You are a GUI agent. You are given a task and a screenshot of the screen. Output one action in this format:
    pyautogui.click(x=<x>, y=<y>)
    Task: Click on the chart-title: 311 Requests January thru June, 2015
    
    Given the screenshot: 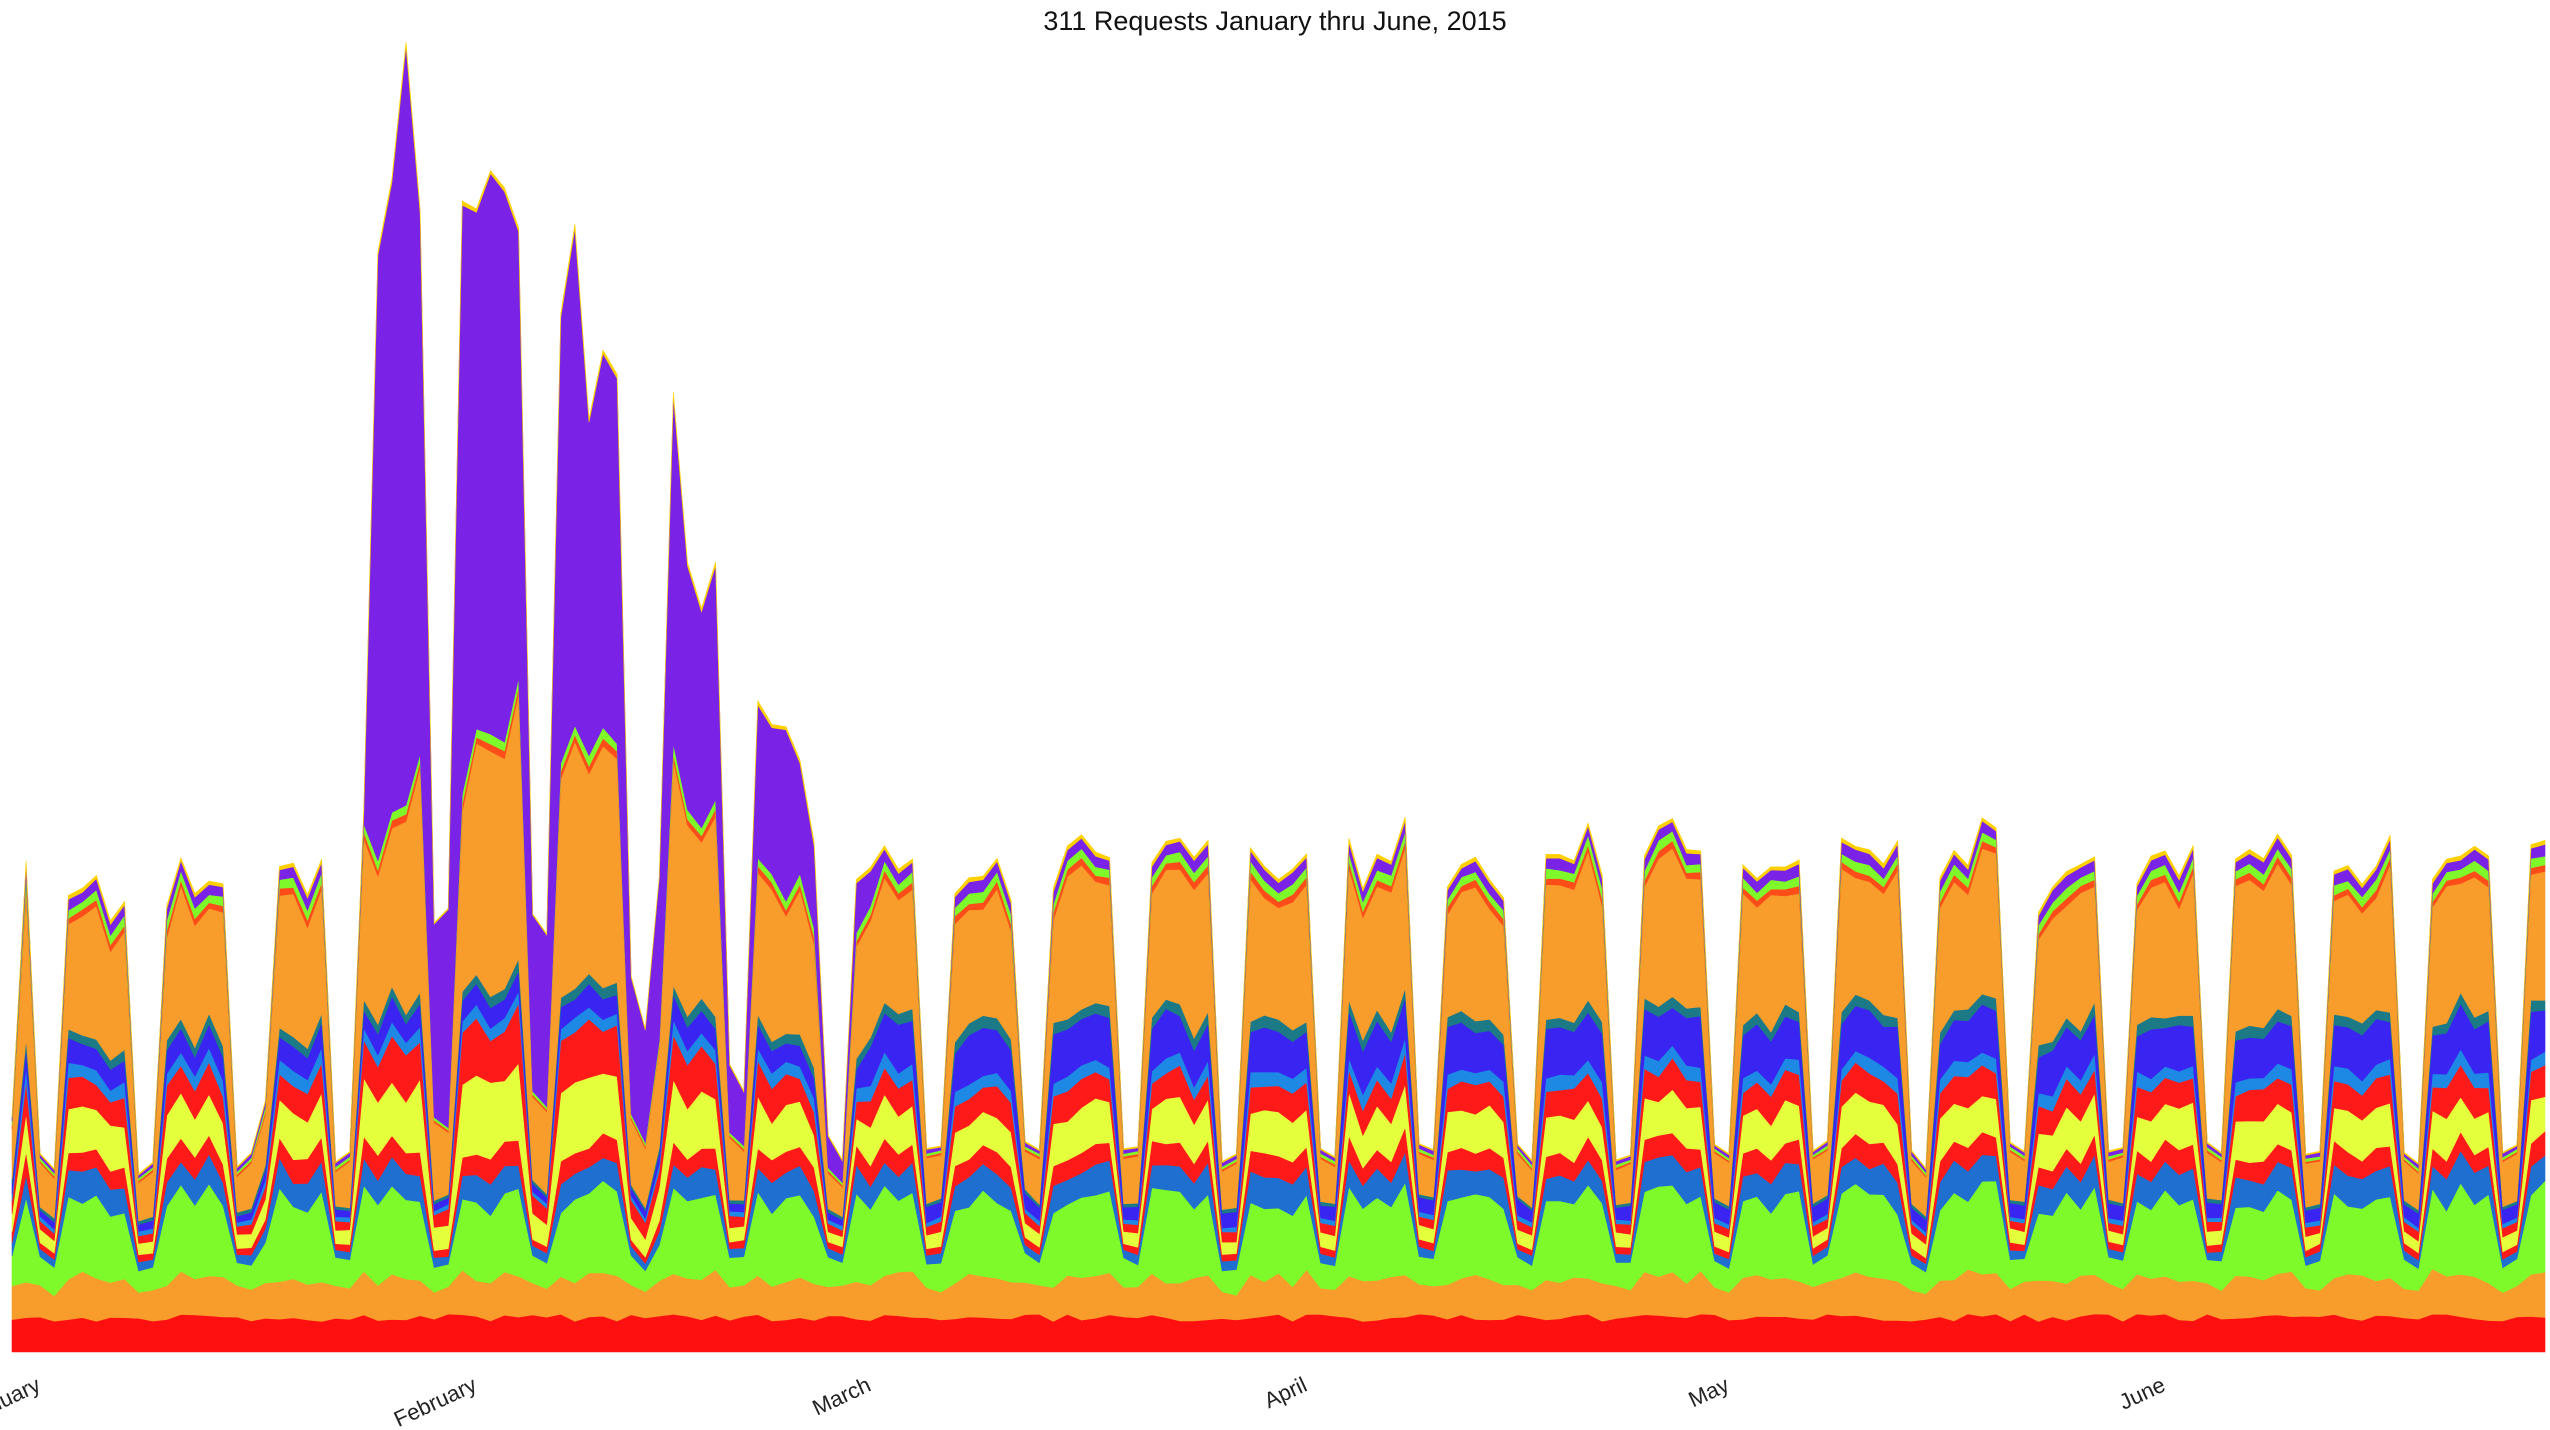 What is the action you would take?
    pyautogui.click(x=1275, y=21)
    